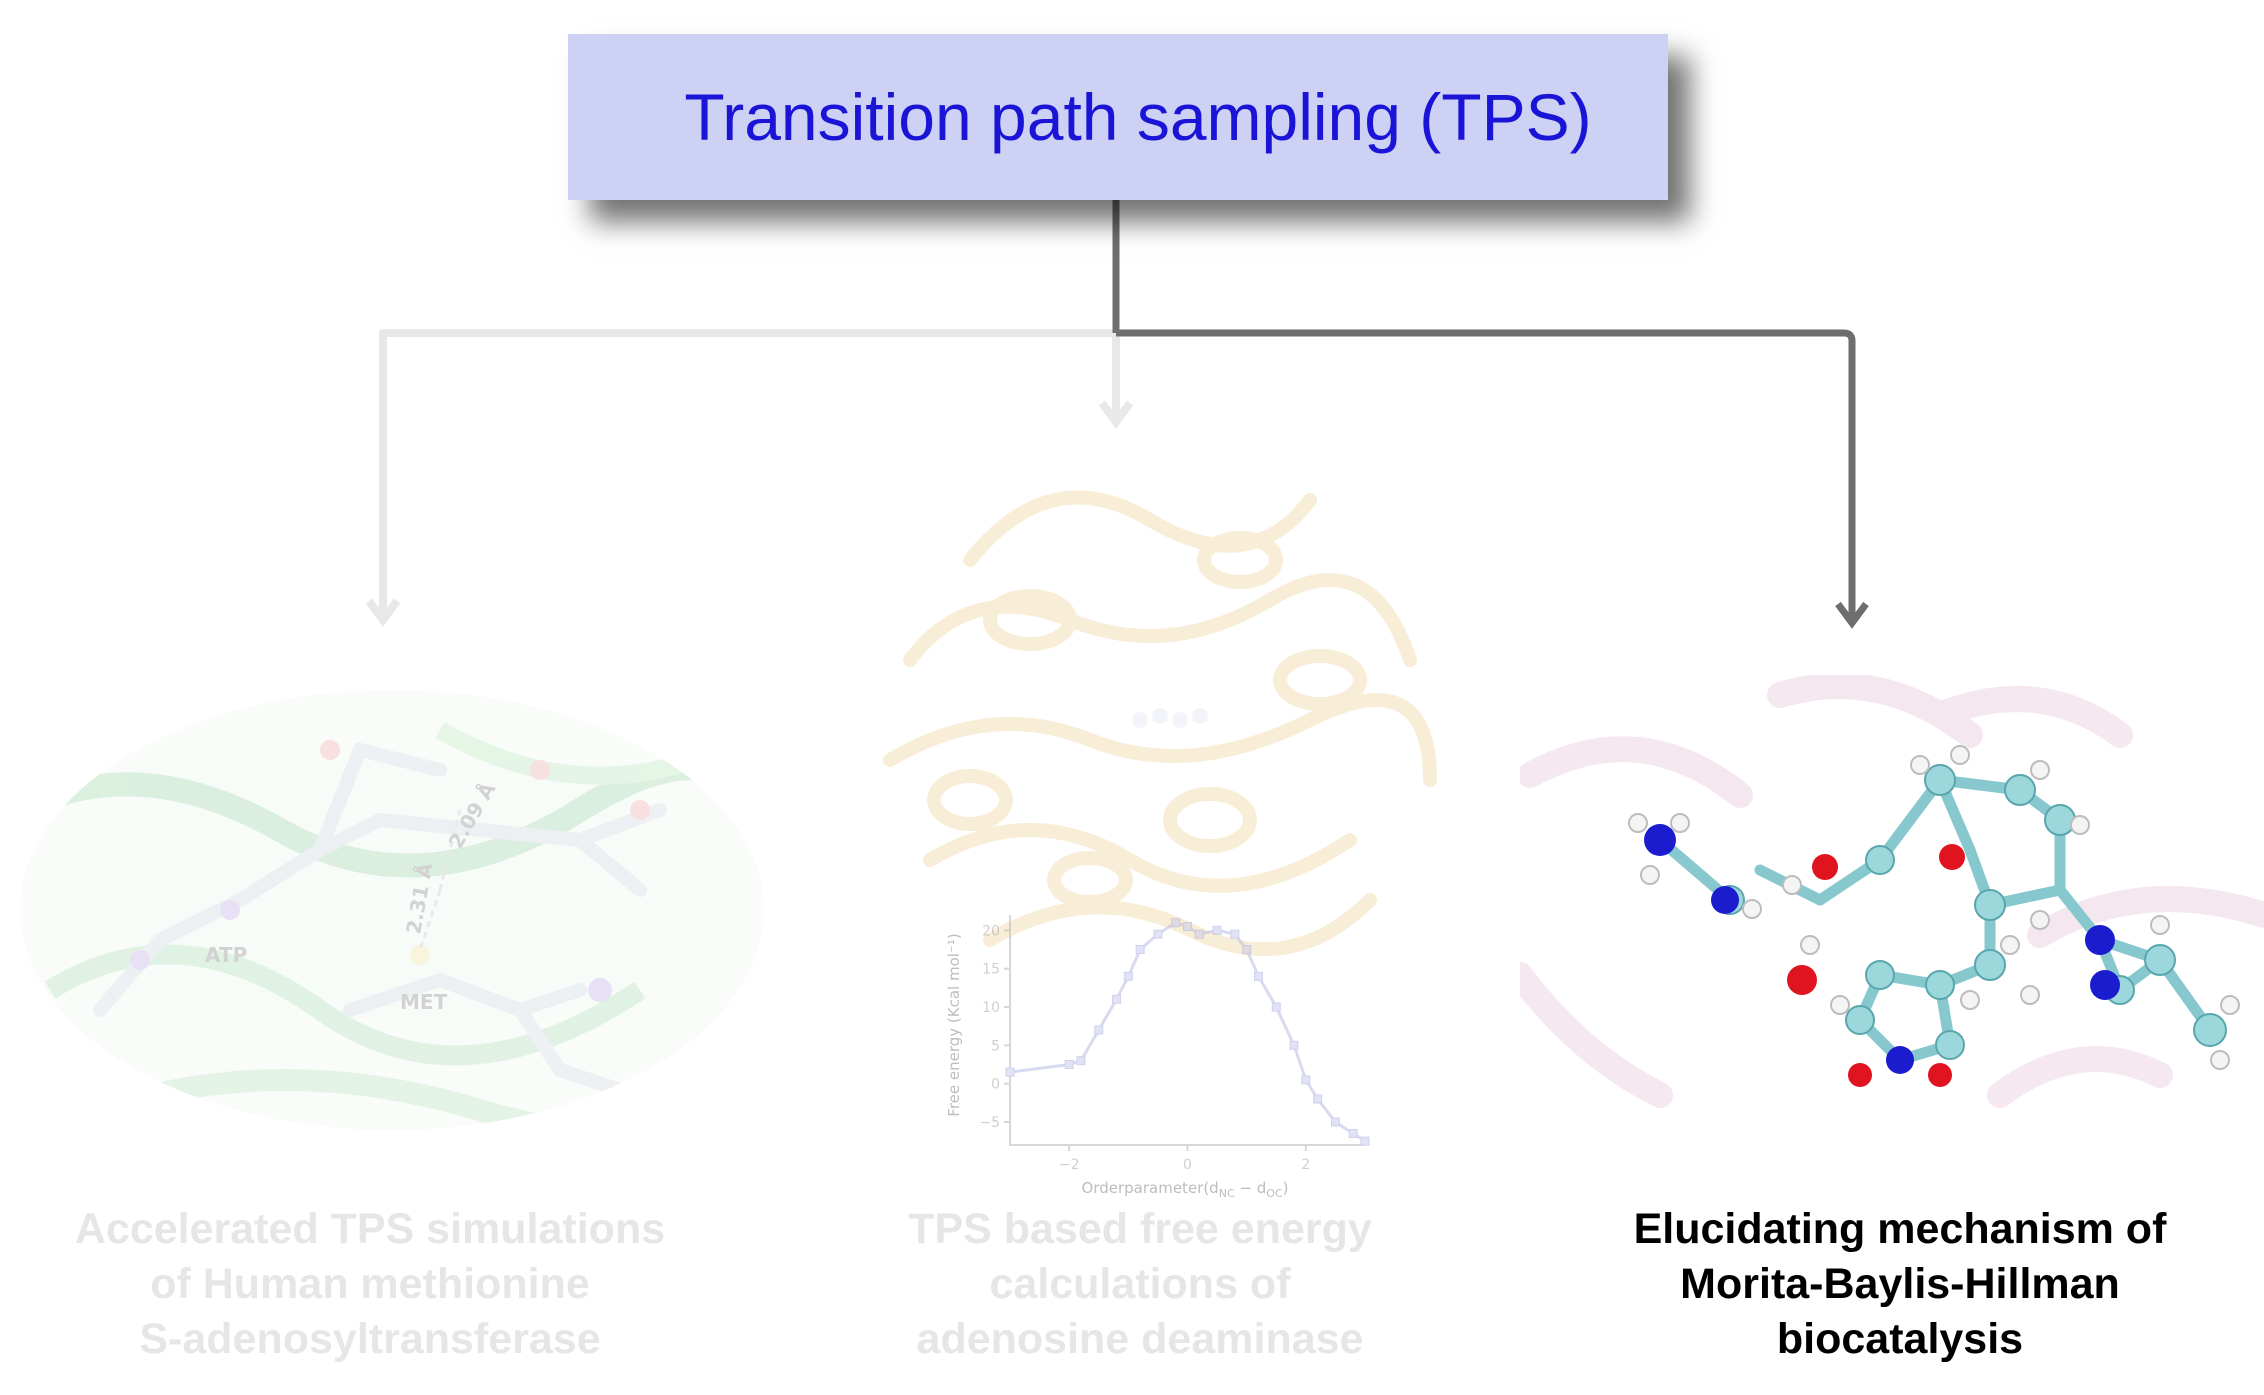 The image size is (2264, 1395). Describe the element at coordinates (1892, 891) in the screenshot. I see `panel-right-molecule` at that location.